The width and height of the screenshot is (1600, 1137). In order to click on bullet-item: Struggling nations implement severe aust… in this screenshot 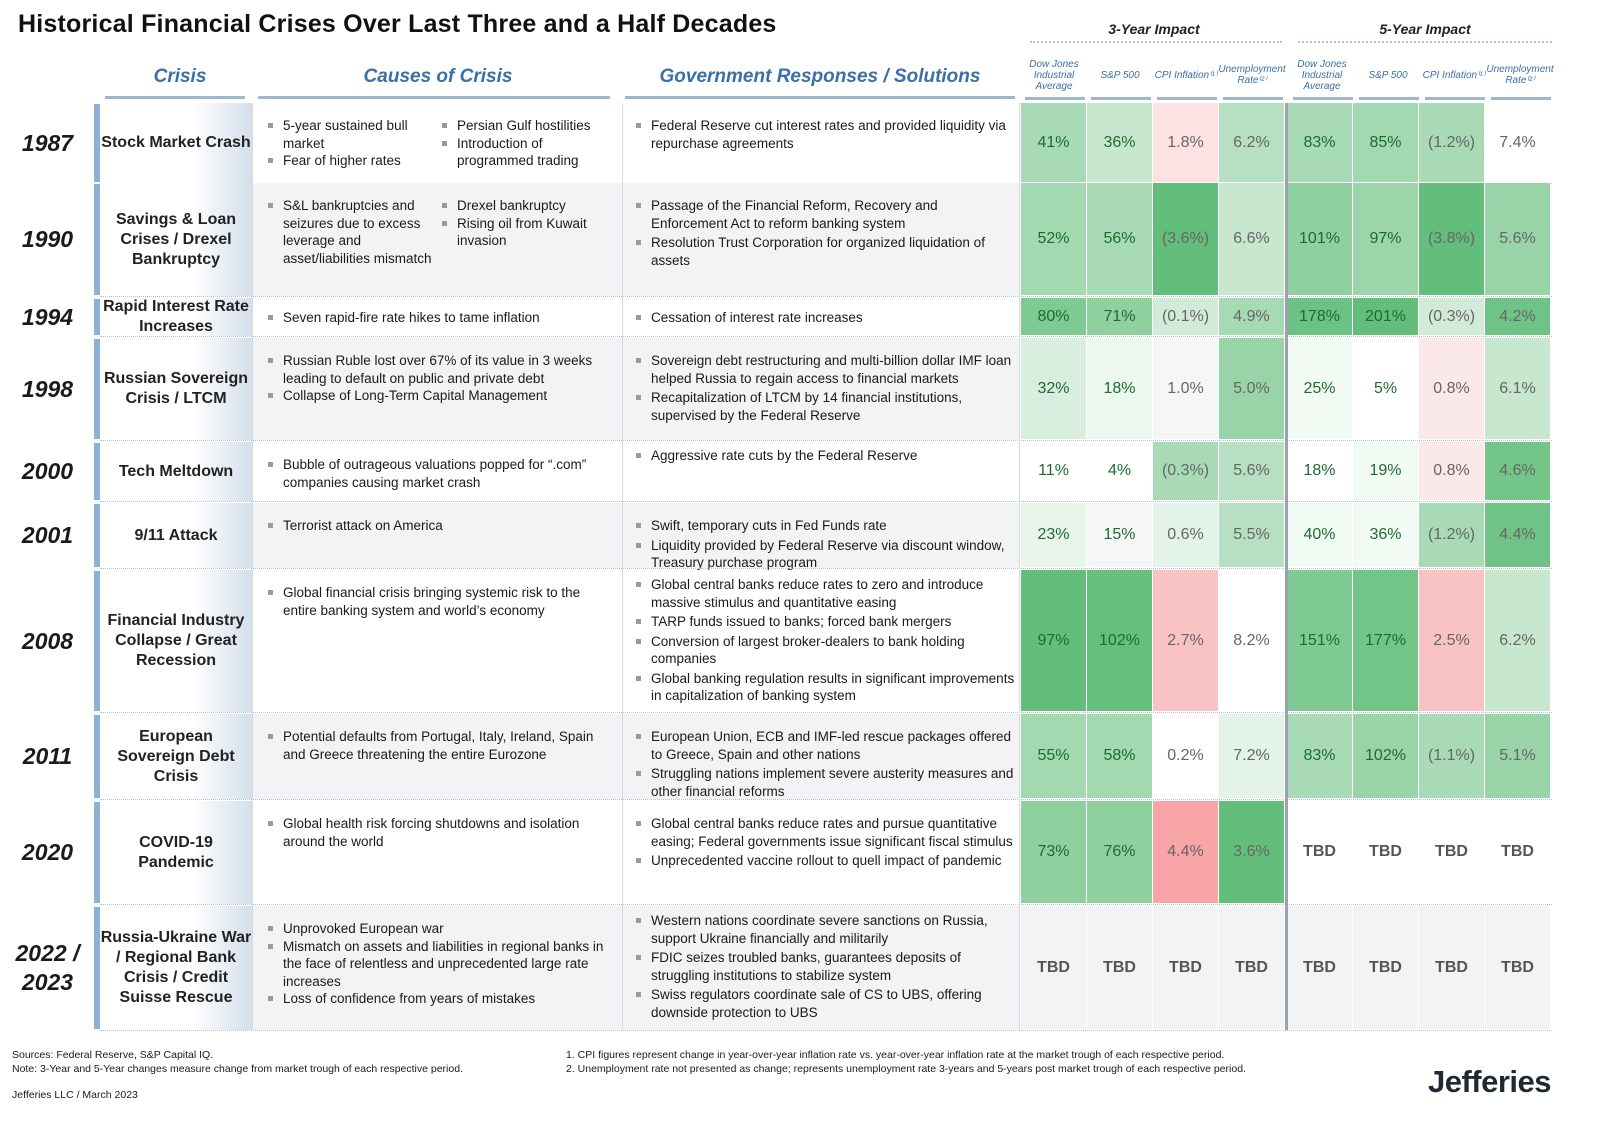, I will do `click(823, 782)`.